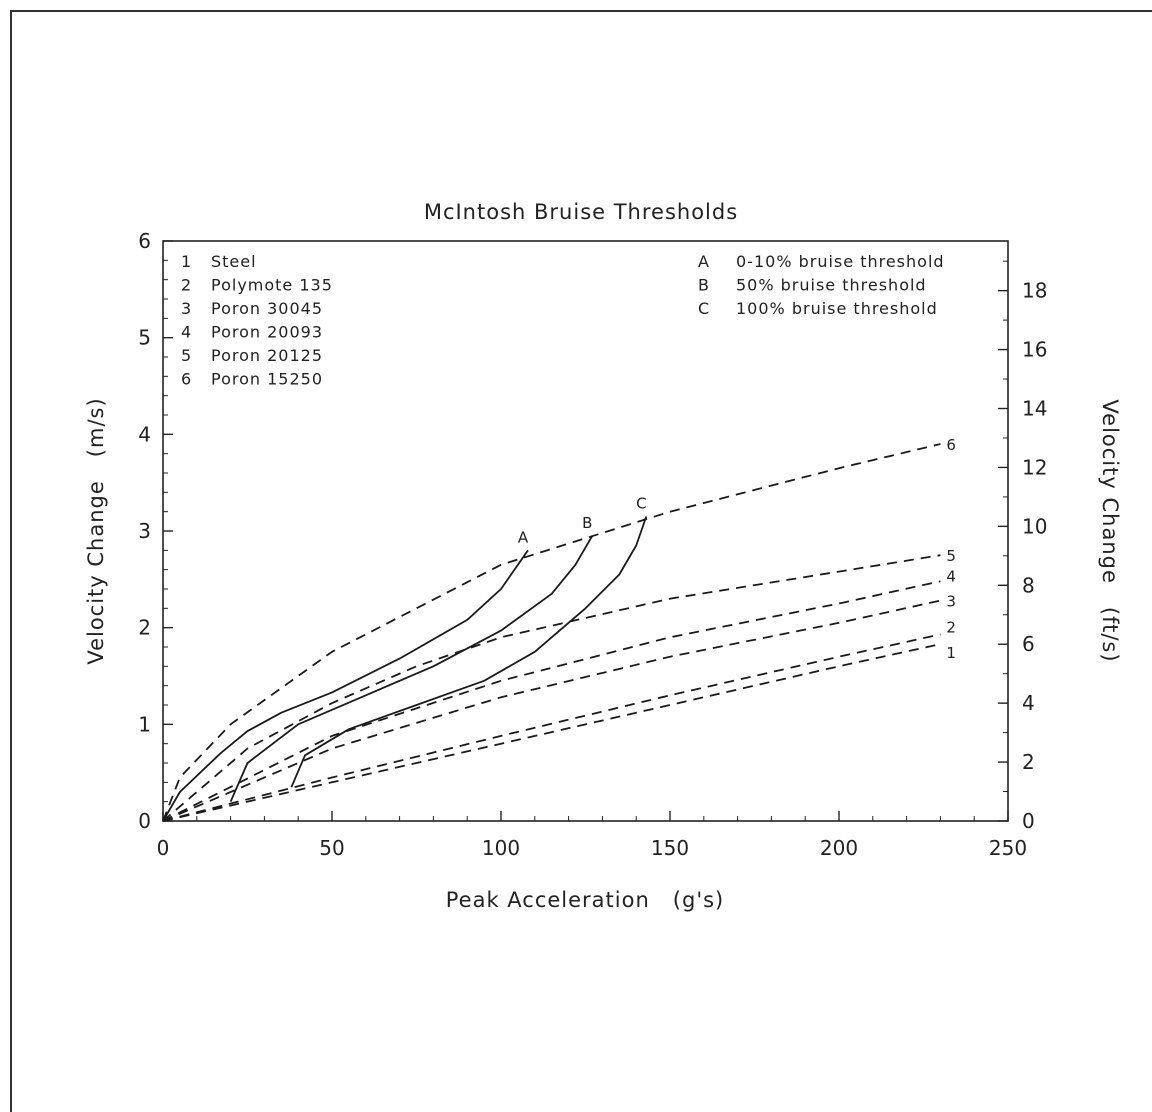 The height and width of the screenshot is (1112, 1152). I want to click on series-line-c, so click(469, 652).